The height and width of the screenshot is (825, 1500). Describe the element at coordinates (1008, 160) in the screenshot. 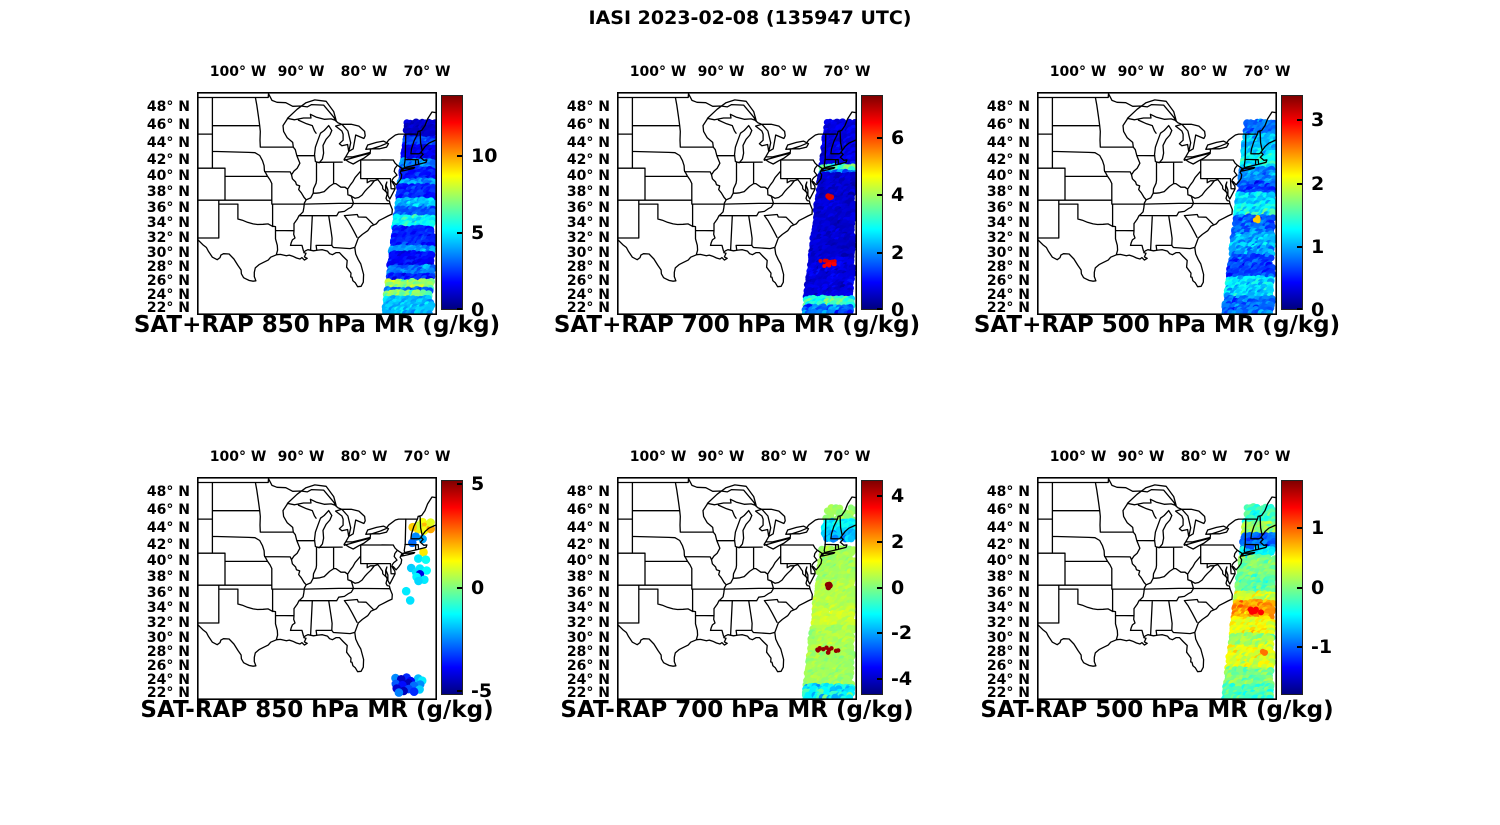

I see `lat-tick-label: 42° N` at that location.